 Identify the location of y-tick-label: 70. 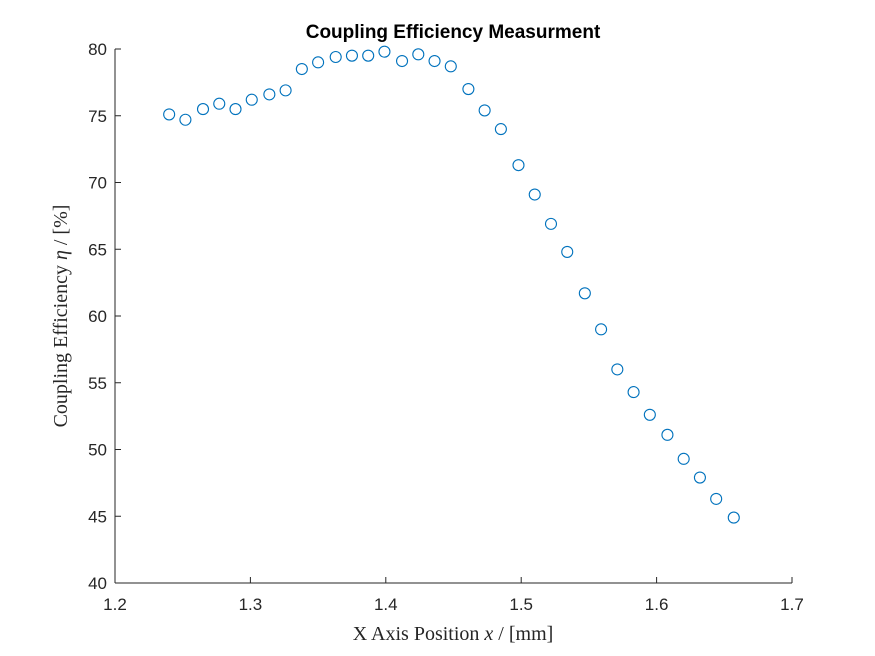
(97, 183).